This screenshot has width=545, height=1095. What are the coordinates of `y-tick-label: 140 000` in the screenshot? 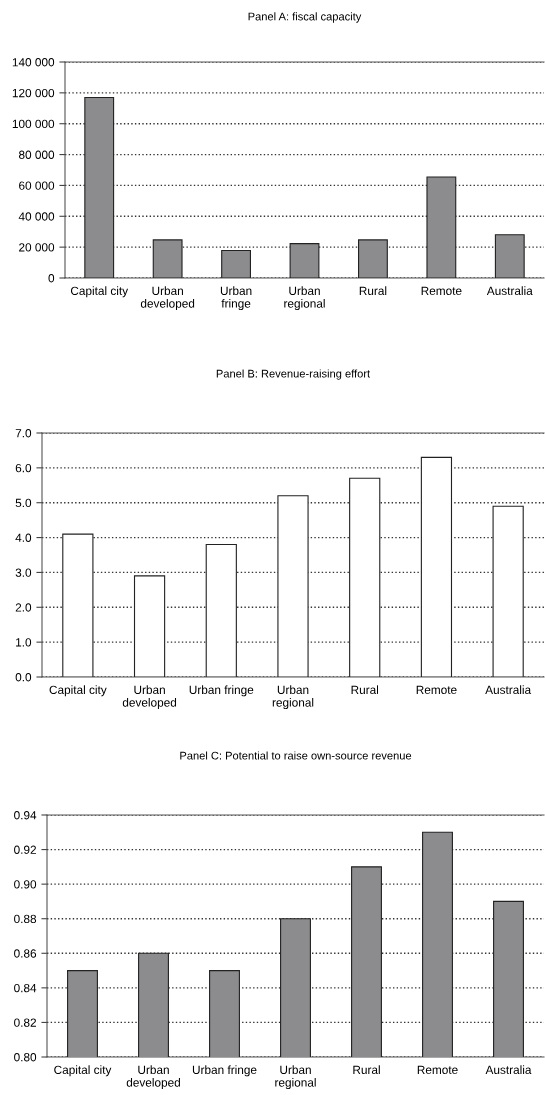 It's located at (33, 62).